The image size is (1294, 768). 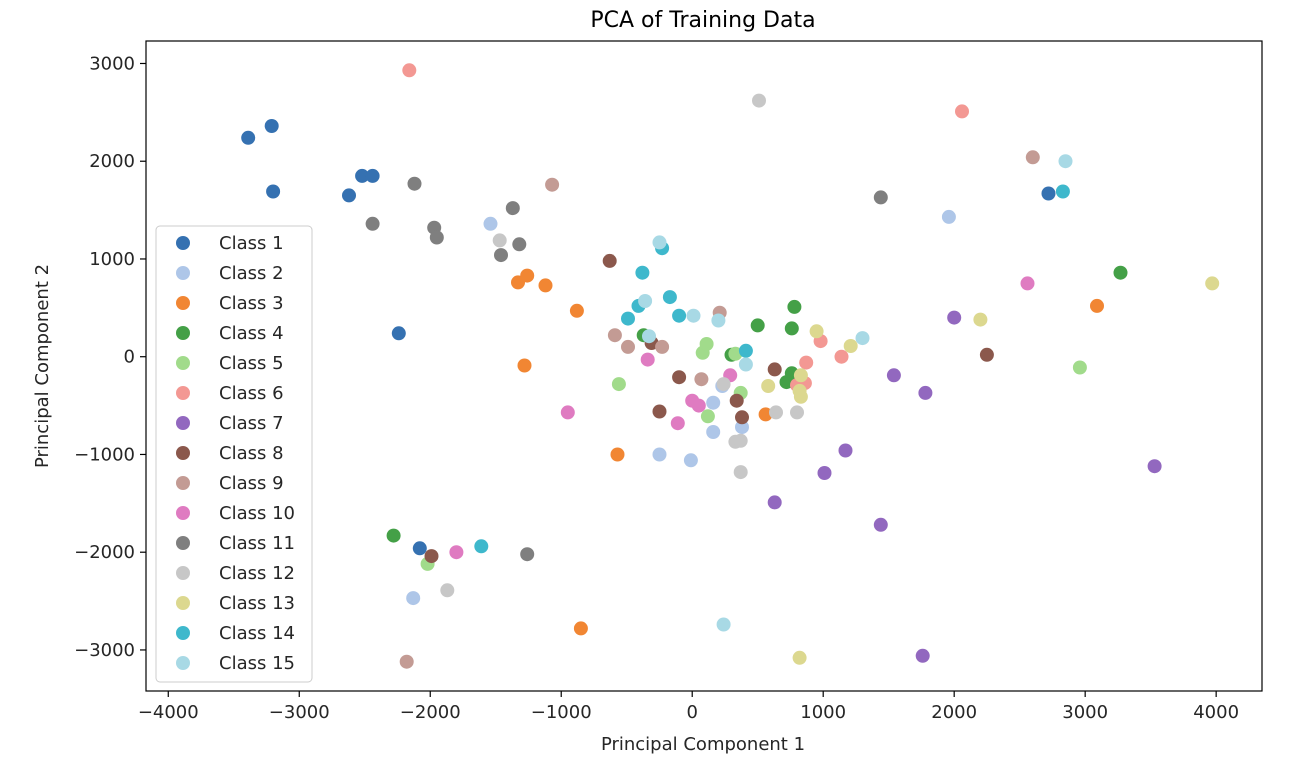 I want to click on legend-label-class-10: Class 10, so click(x=257, y=513).